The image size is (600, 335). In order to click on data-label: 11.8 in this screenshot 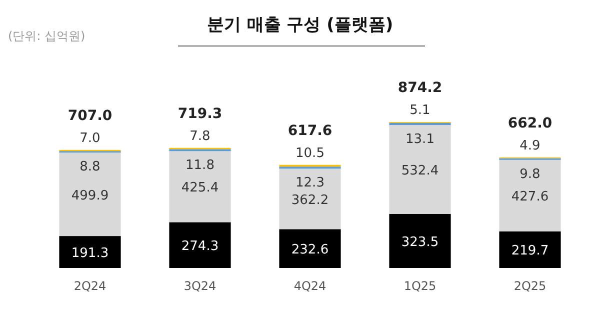, I will do `click(200, 166)`.